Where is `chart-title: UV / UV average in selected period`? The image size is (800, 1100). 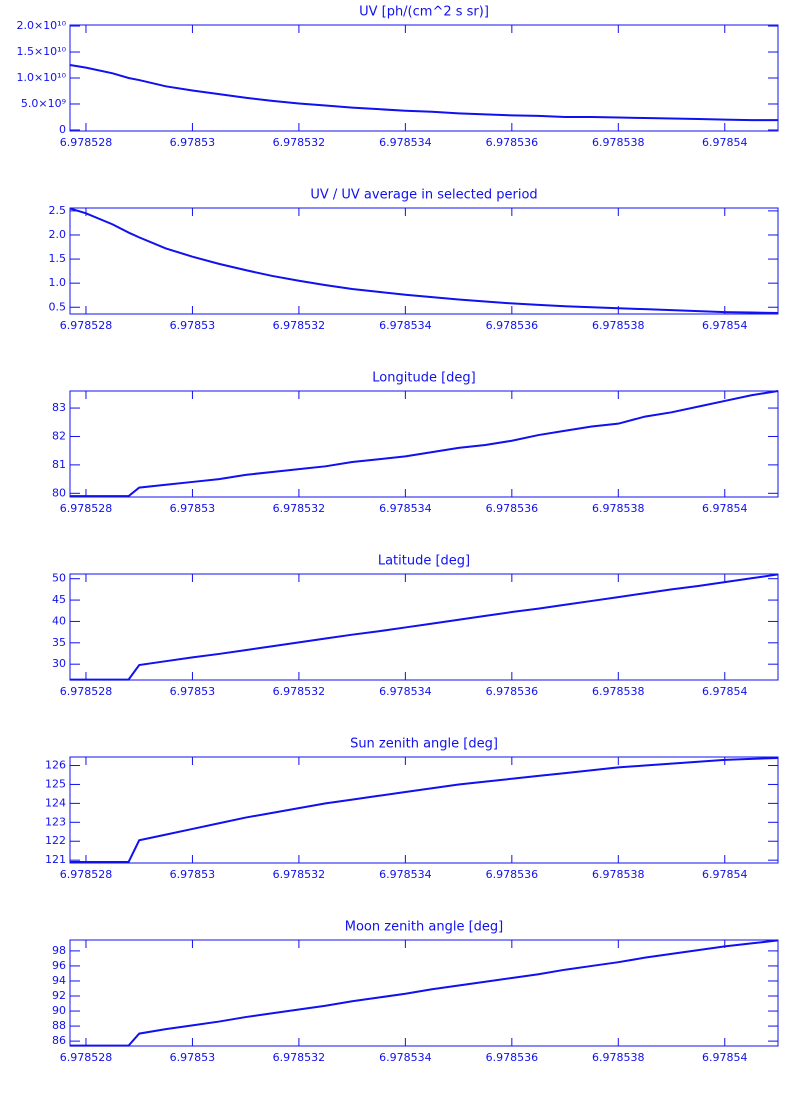
chart-title: UV / UV average in selected period is located at coordinates (423, 195).